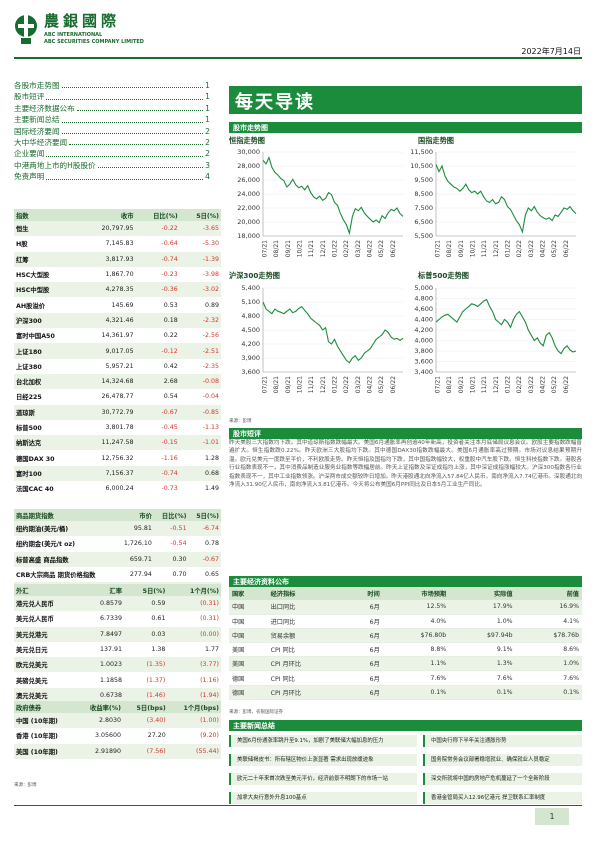 The width and height of the screenshot is (595, 842). What do you see at coordinates (436, 140) in the screenshot?
I see `chart-title-hscei: 国指走势图` at bounding box center [436, 140].